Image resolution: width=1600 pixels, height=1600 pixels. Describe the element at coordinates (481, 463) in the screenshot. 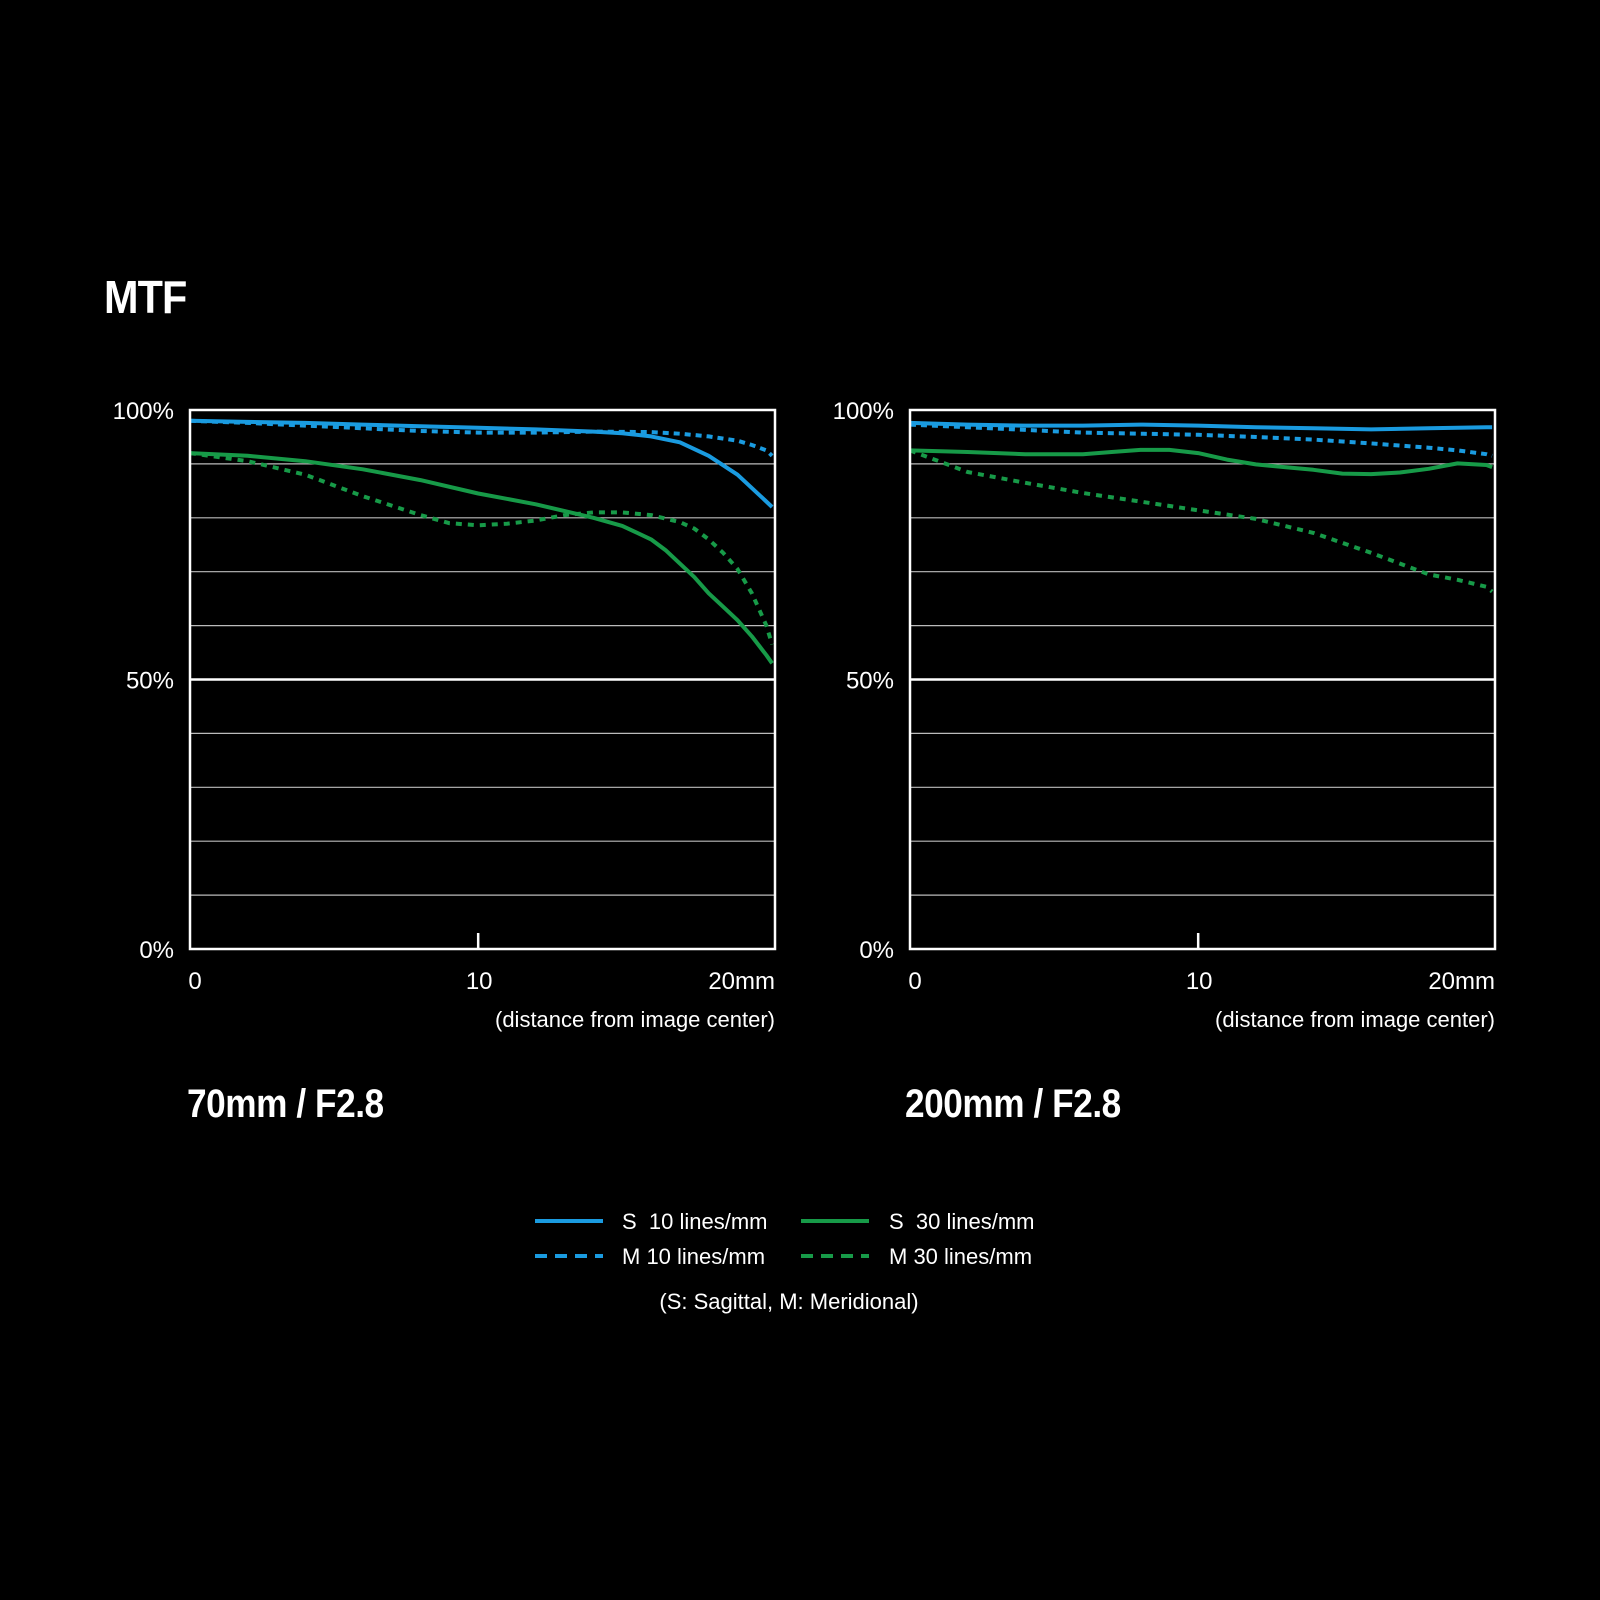

I see `series-s10-line-70mm` at that location.